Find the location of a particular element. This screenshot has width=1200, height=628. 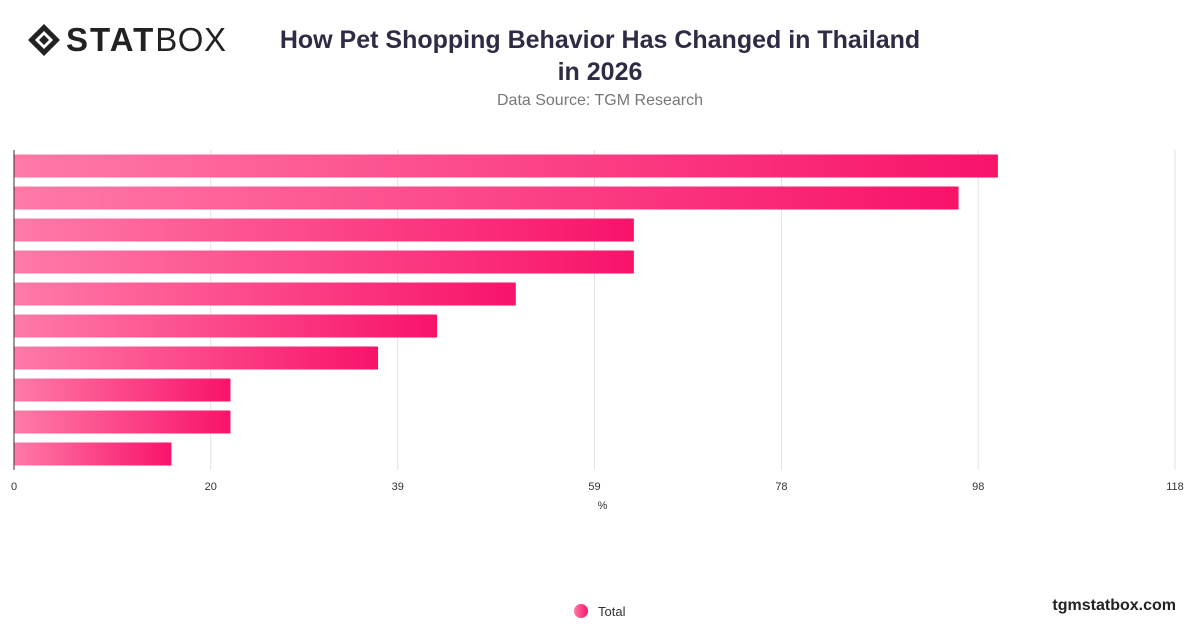

legend-label-total: Total is located at coordinates (612, 611).